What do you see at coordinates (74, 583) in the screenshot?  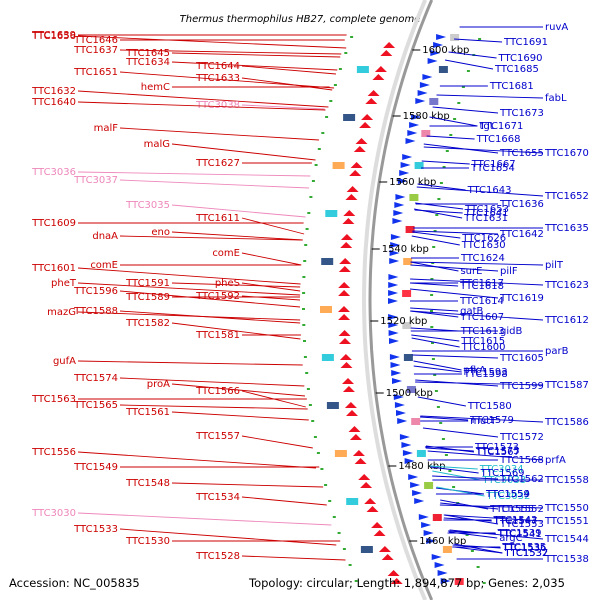 I see `accession-label: Accession: NC_005835` at bounding box center [74, 583].